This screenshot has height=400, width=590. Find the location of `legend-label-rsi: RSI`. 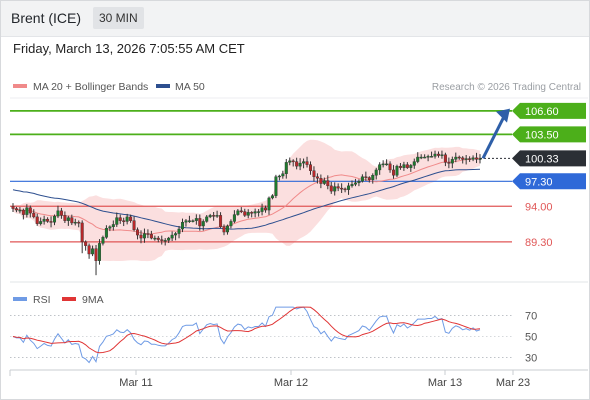

legend-label-rsi: RSI is located at coordinates (42, 300).